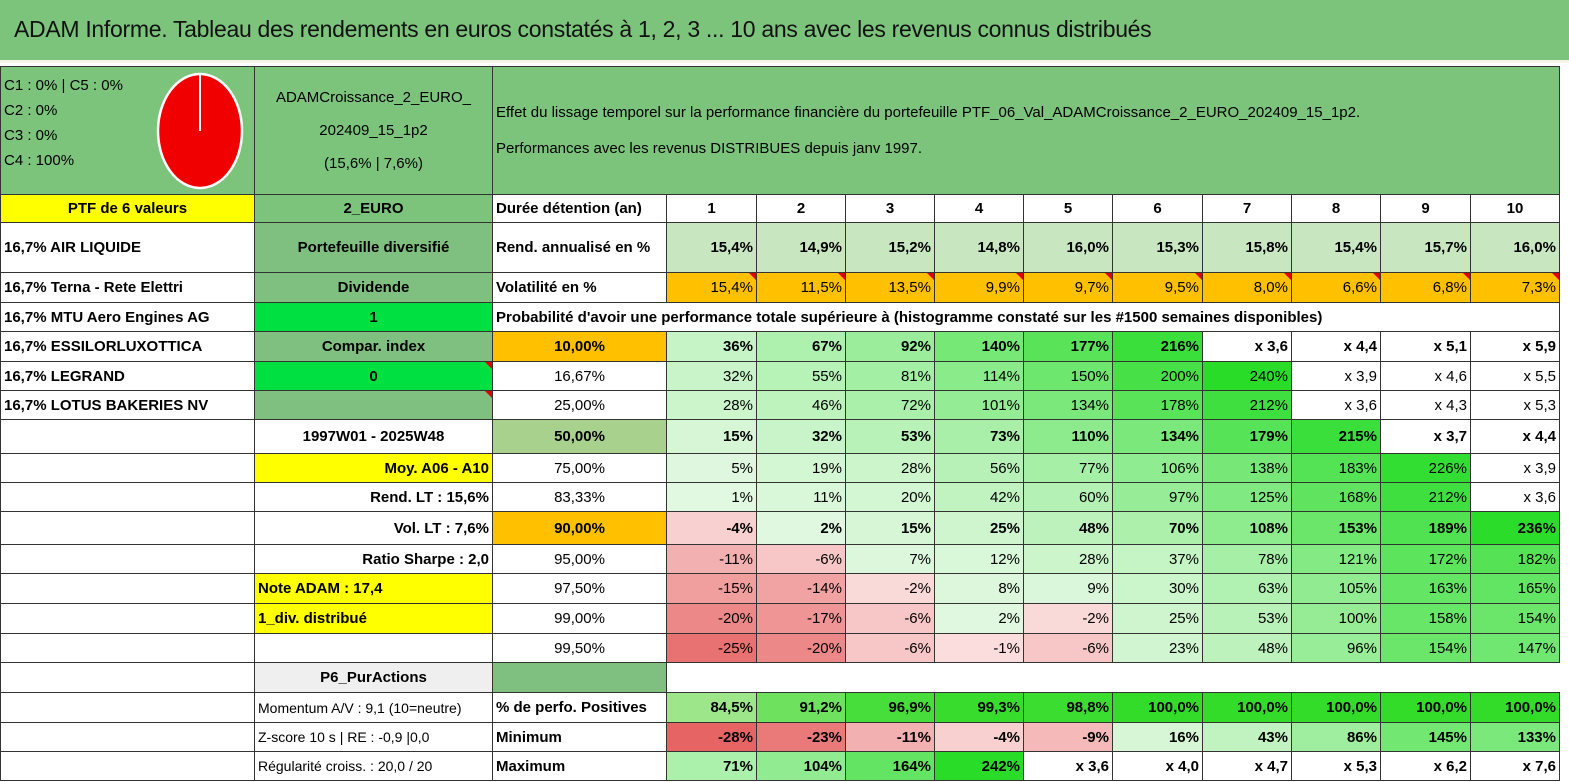  Describe the element at coordinates (1068, 588) in the screenshot. I see `prob-value: 9%` at that location.